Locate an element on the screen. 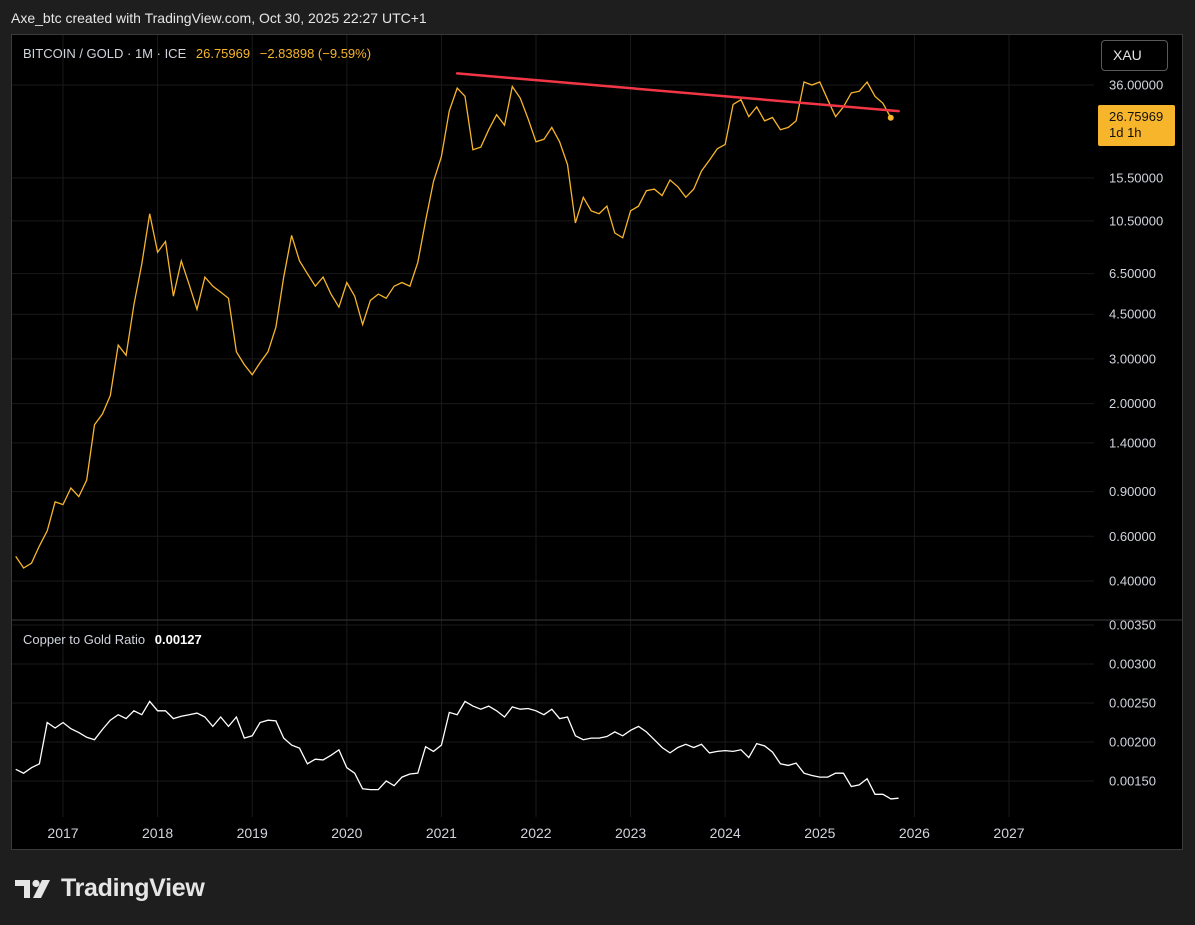 The width and height of the screenshot is (1195, 925). last-price-value: 26.75969 is located at coordinates (223, 53).